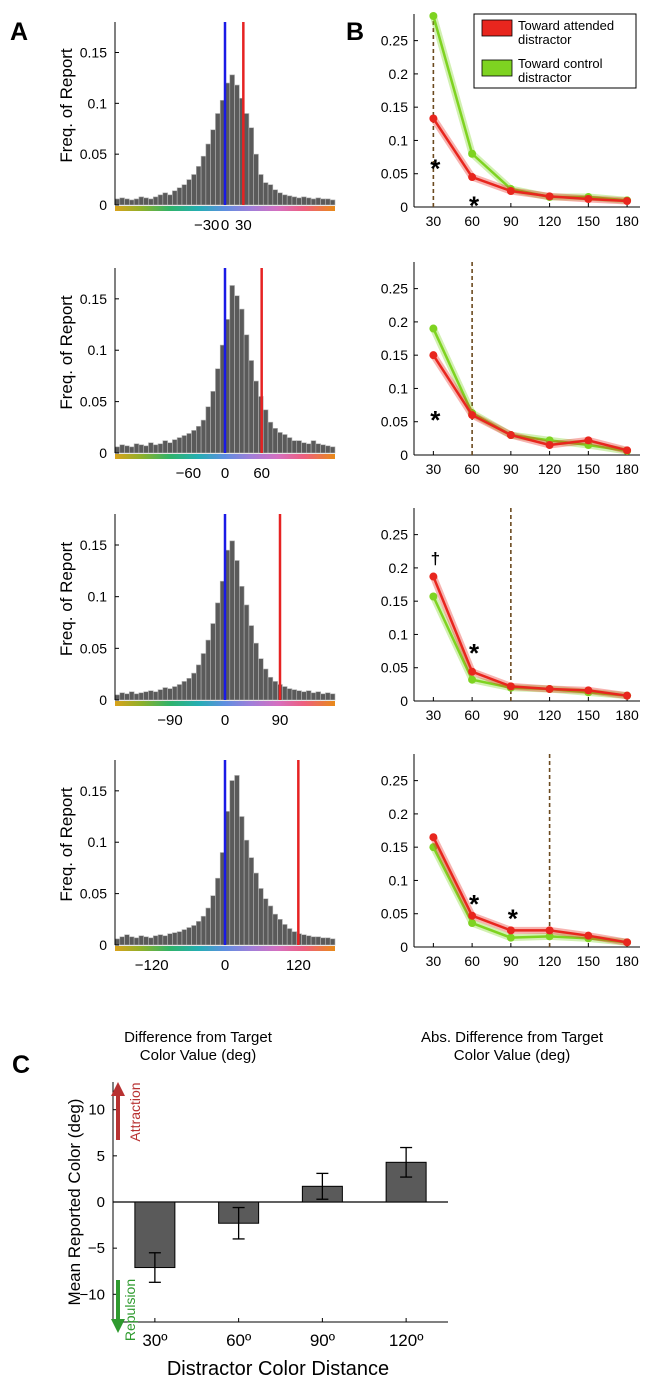 The height and width of the screenshot is (1385, 656). I want to click on y-tick-label: 10, so click(96, 1110).